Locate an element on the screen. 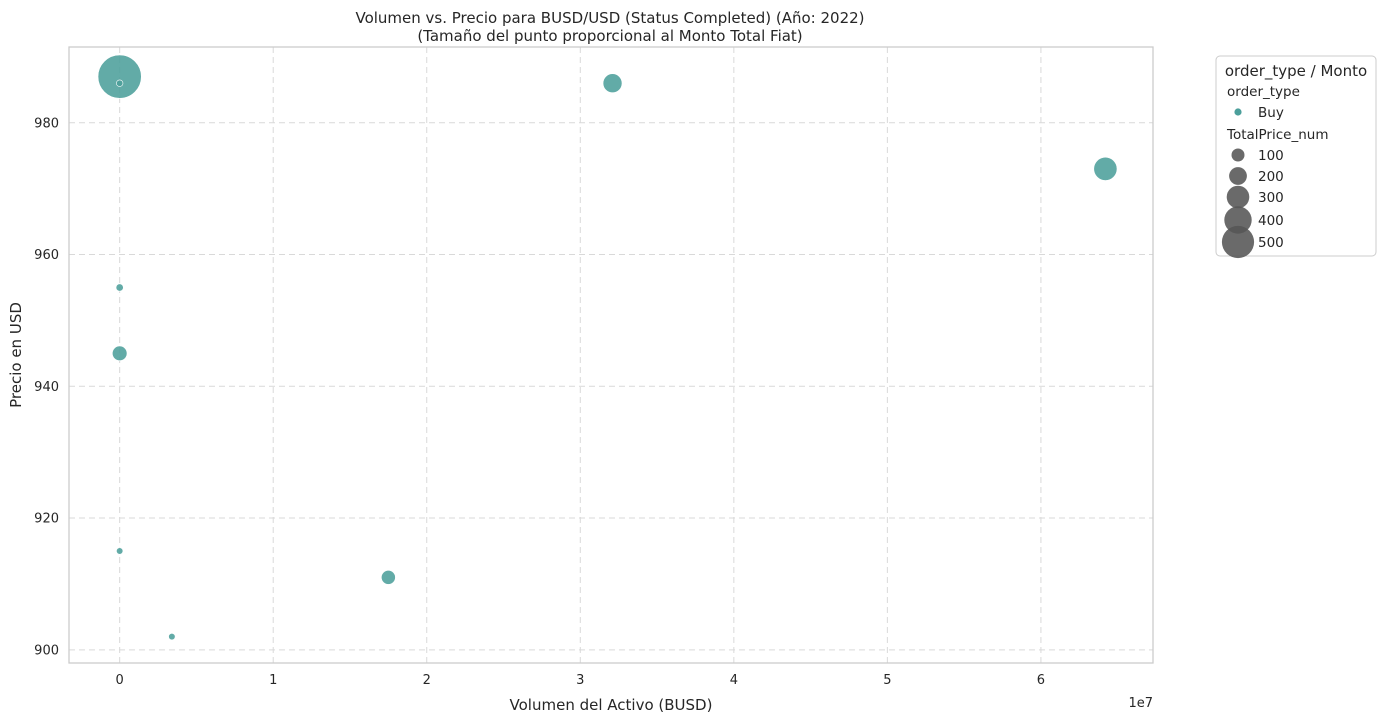 The width and height of the screenshot is (1386, 721). legend-size-label: 400 is located at coordinates (1271, 221).